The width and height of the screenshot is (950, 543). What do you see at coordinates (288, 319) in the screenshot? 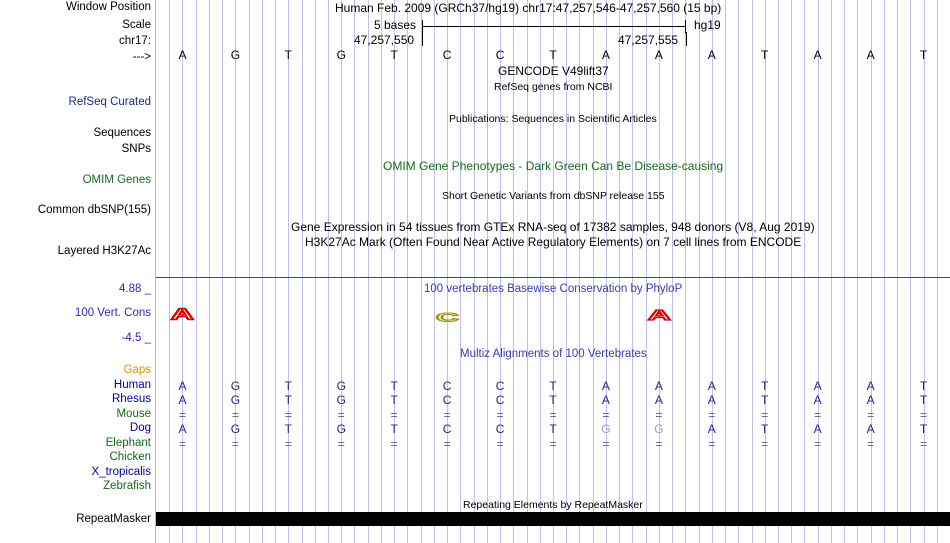
I see `conservation-base-glyph: T` at bounding box center [288, 319].